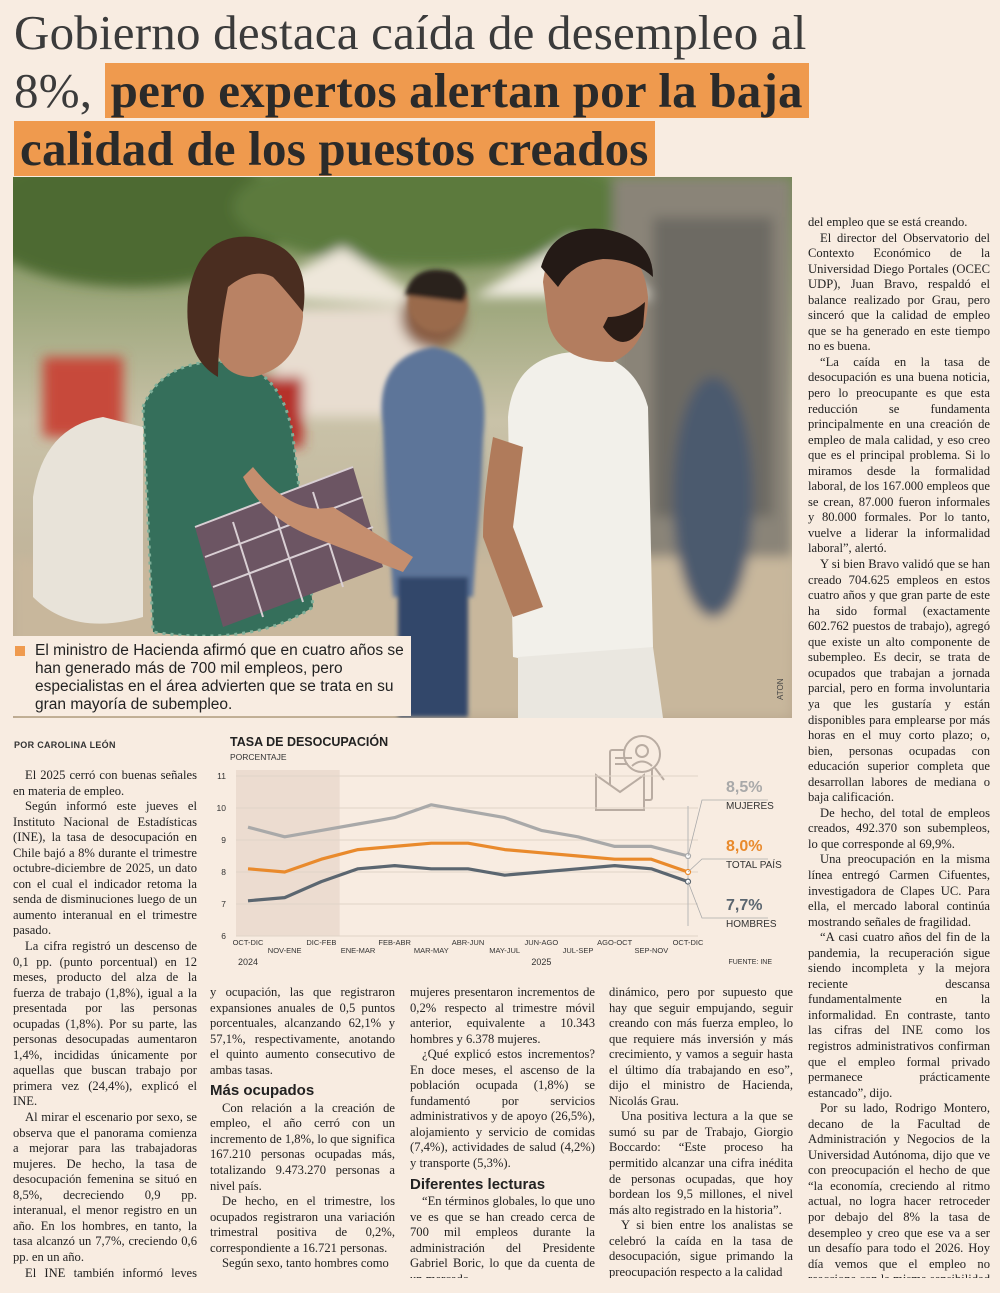  I want to click on x-tick-label: SEP-NOV, so click(651, 950).